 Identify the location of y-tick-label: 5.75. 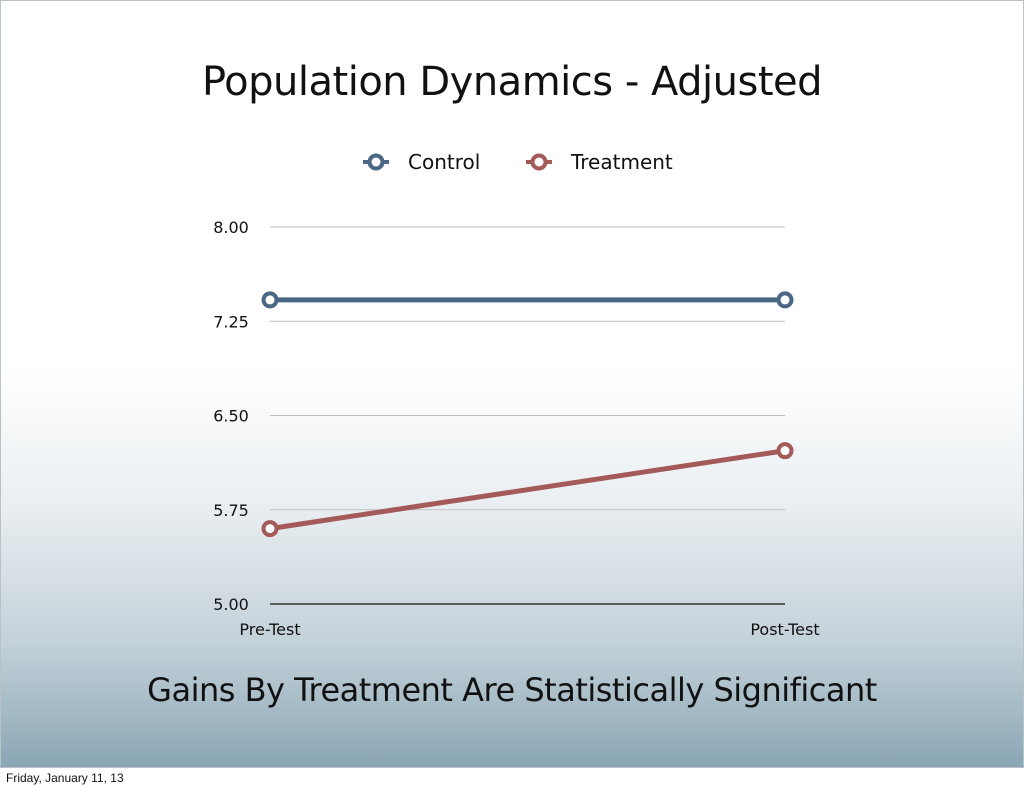
(231, 510).